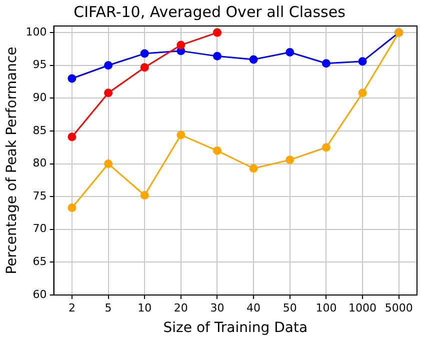 This screenshot has height=339, width=423. Describe the element at coordinates (39, 130) in the screenshot. I see `y-tick-label: 85` at that location.